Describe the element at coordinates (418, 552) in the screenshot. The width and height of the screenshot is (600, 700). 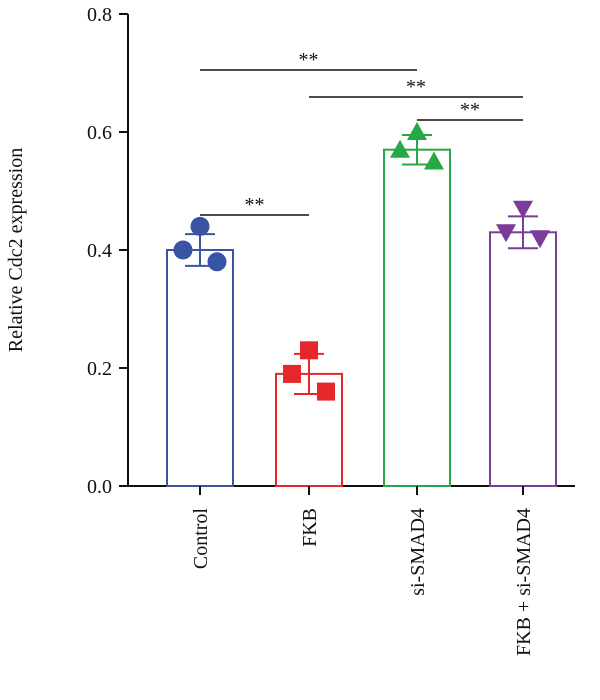
I see `x-tick-label: si-SMAD4` at that location.